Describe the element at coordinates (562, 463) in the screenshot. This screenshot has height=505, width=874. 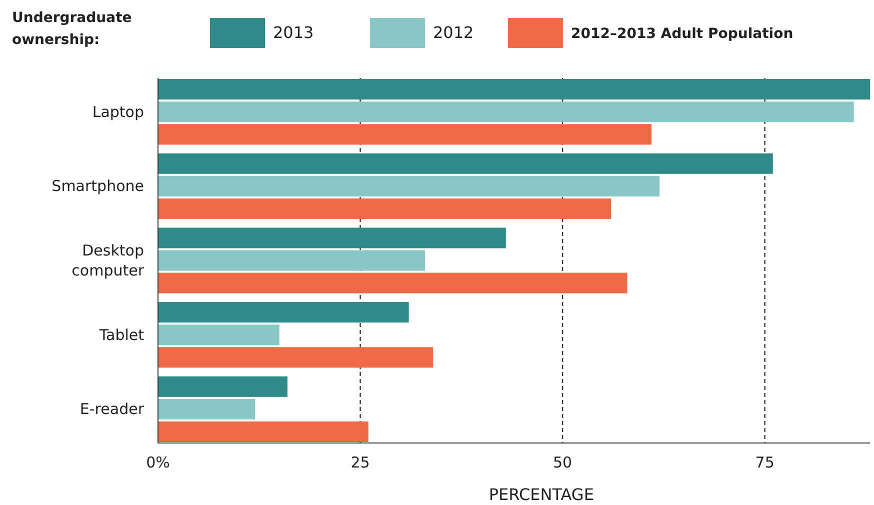
I see `x-tick-label: 50` at that location.